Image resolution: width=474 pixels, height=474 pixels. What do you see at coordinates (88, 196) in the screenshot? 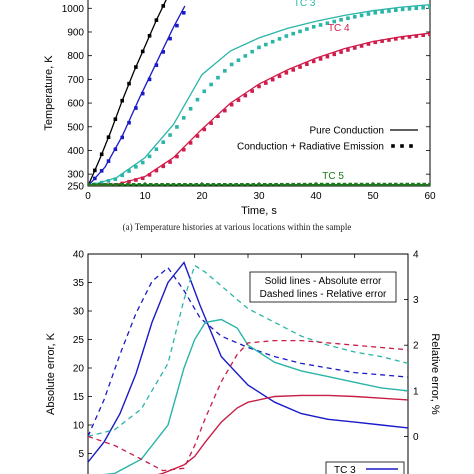
I see `x-tick-label: 0` at bounding box center [88, 196].